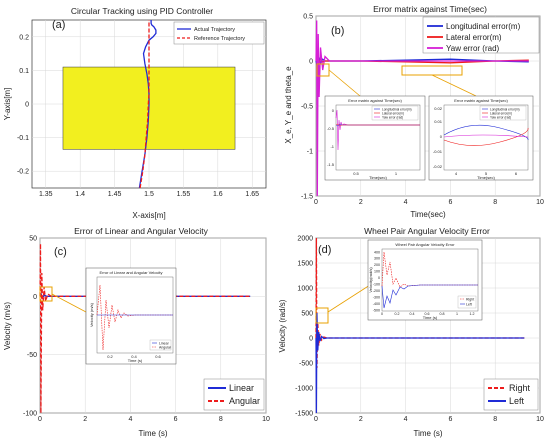 The height and width of the screenshot is (448, 550). Describe the element at coordinates (377, 252) in the screenshot. I see `panel-d-inset-ytick: 400` at that location.